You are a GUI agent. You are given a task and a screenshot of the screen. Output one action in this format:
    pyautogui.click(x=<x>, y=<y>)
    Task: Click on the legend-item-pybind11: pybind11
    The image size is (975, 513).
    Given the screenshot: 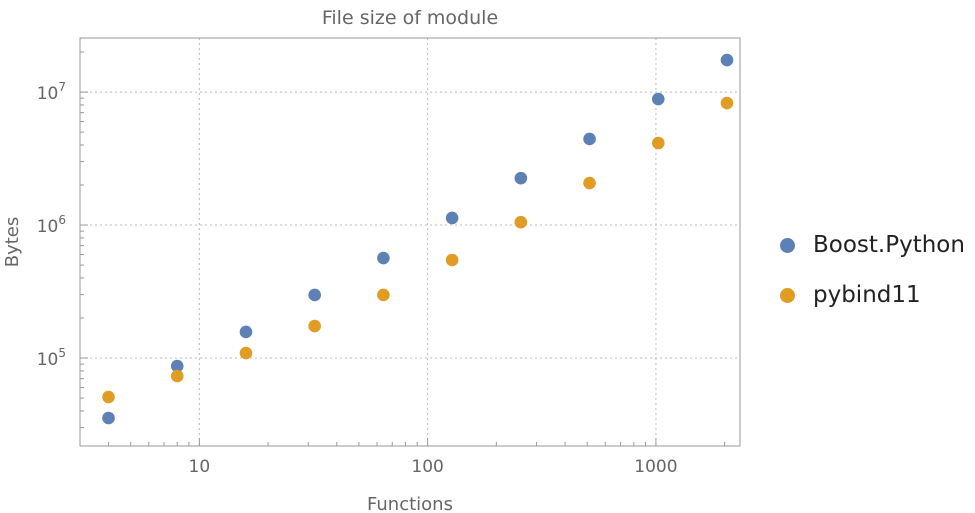 What is the action you would take?
    pyautogui.click(x=872, y=295)
    